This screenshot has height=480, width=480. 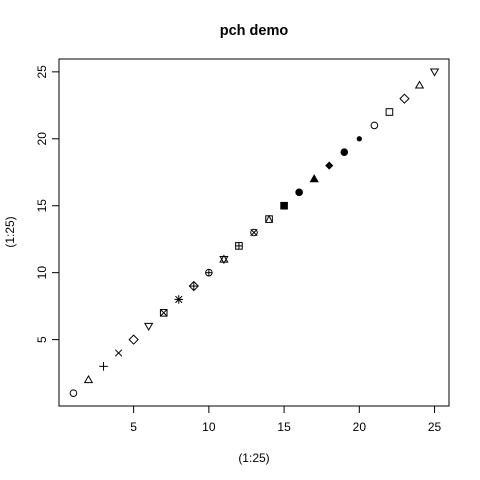 I want to click on y-axis: 5 10 15 20 25, so click(x=47, y=204).